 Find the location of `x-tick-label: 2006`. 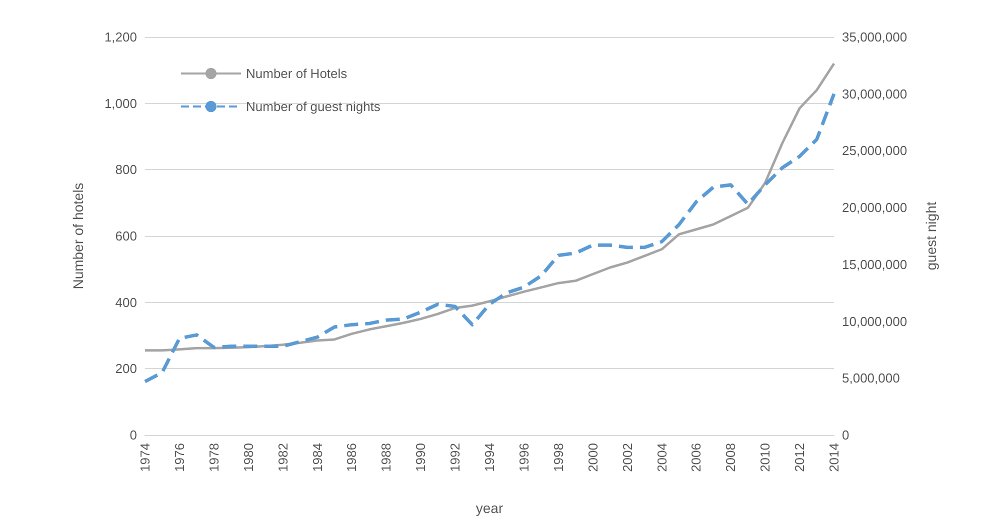

x-tick-label: 2006 is located at coordinates (696, 457).